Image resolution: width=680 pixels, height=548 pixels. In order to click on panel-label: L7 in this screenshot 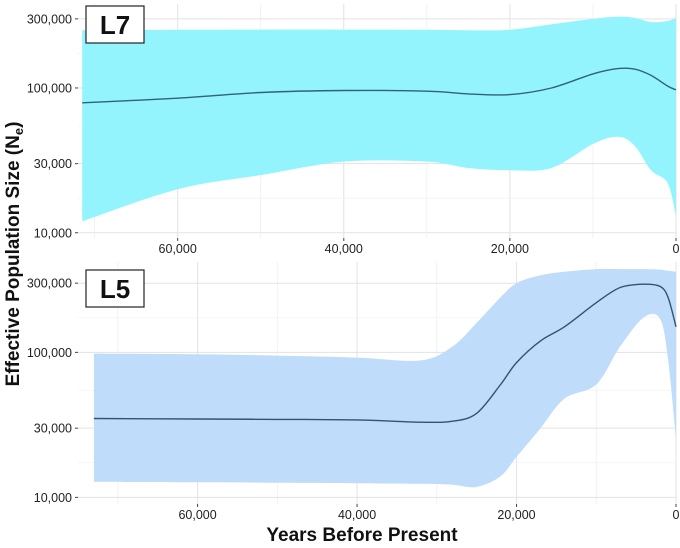, I will do `click(115, 25)`.